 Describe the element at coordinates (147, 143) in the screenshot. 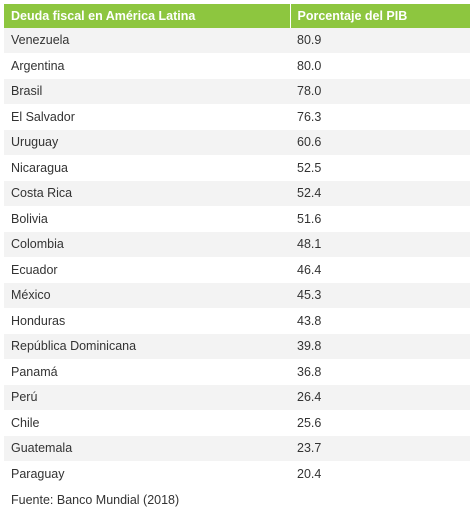

I see `country-cell: Uruguay` at that location.